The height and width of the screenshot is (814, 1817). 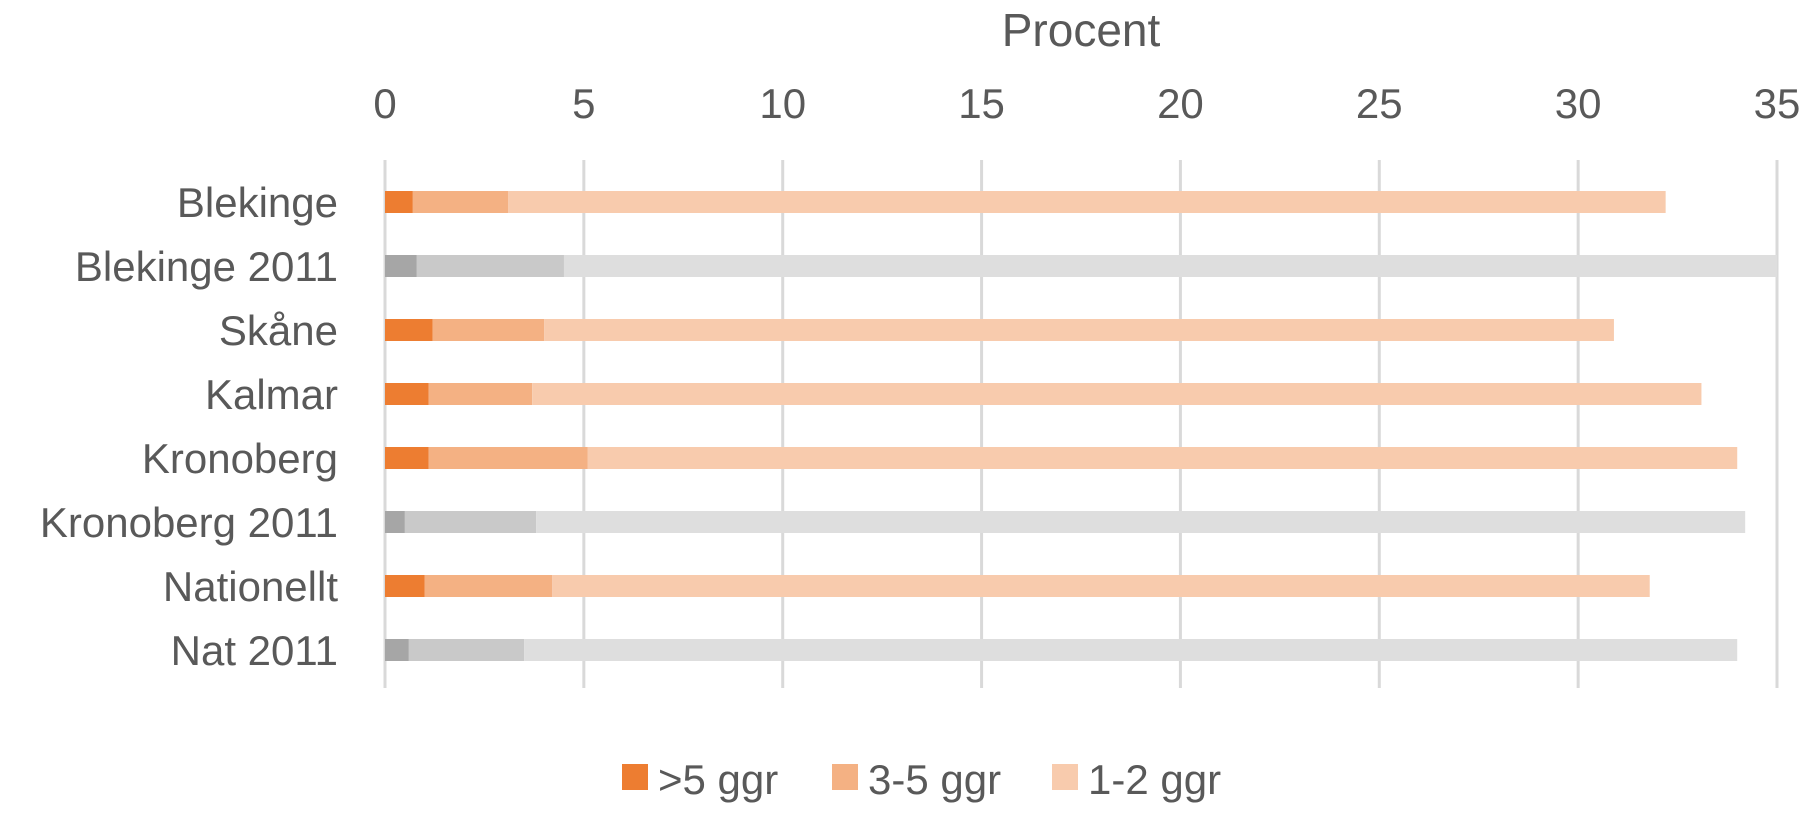 What do you see at coordinates (1777, 103) in the screenshot?
I see `x-tick-label: 35` at bounding box center [1777, 103].